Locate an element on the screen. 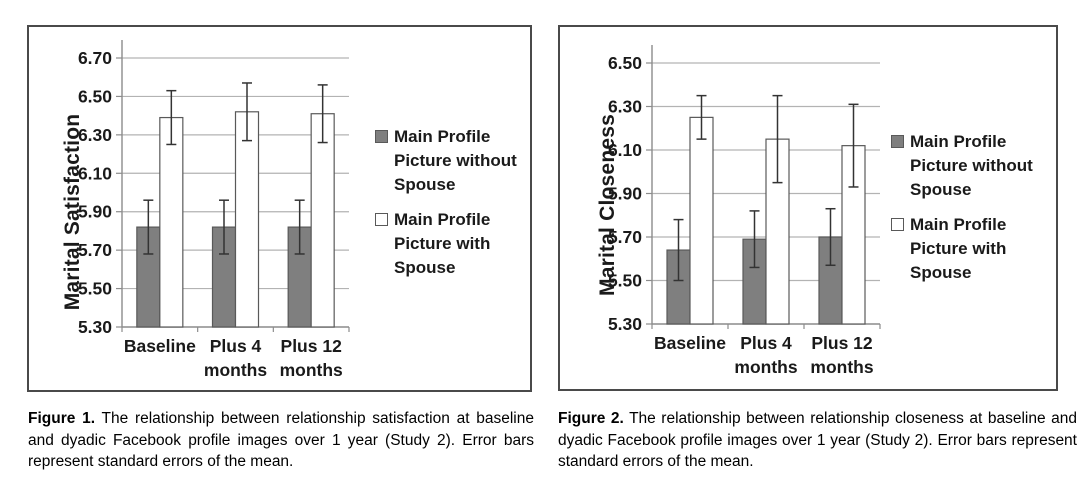 The height and width of the screenshot is (484, 1080). y-tick-label: 6.70 is located at coordinates (95, 58).